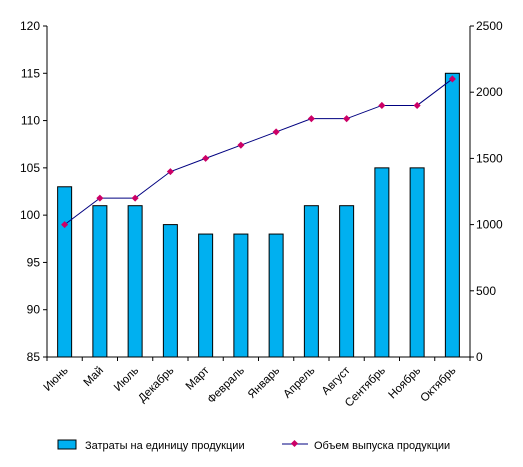 The image size is (523, 467). Describe the element at coordinates (489, 26) in the screenshot. I see `right-tick-label: 2500` at that location.